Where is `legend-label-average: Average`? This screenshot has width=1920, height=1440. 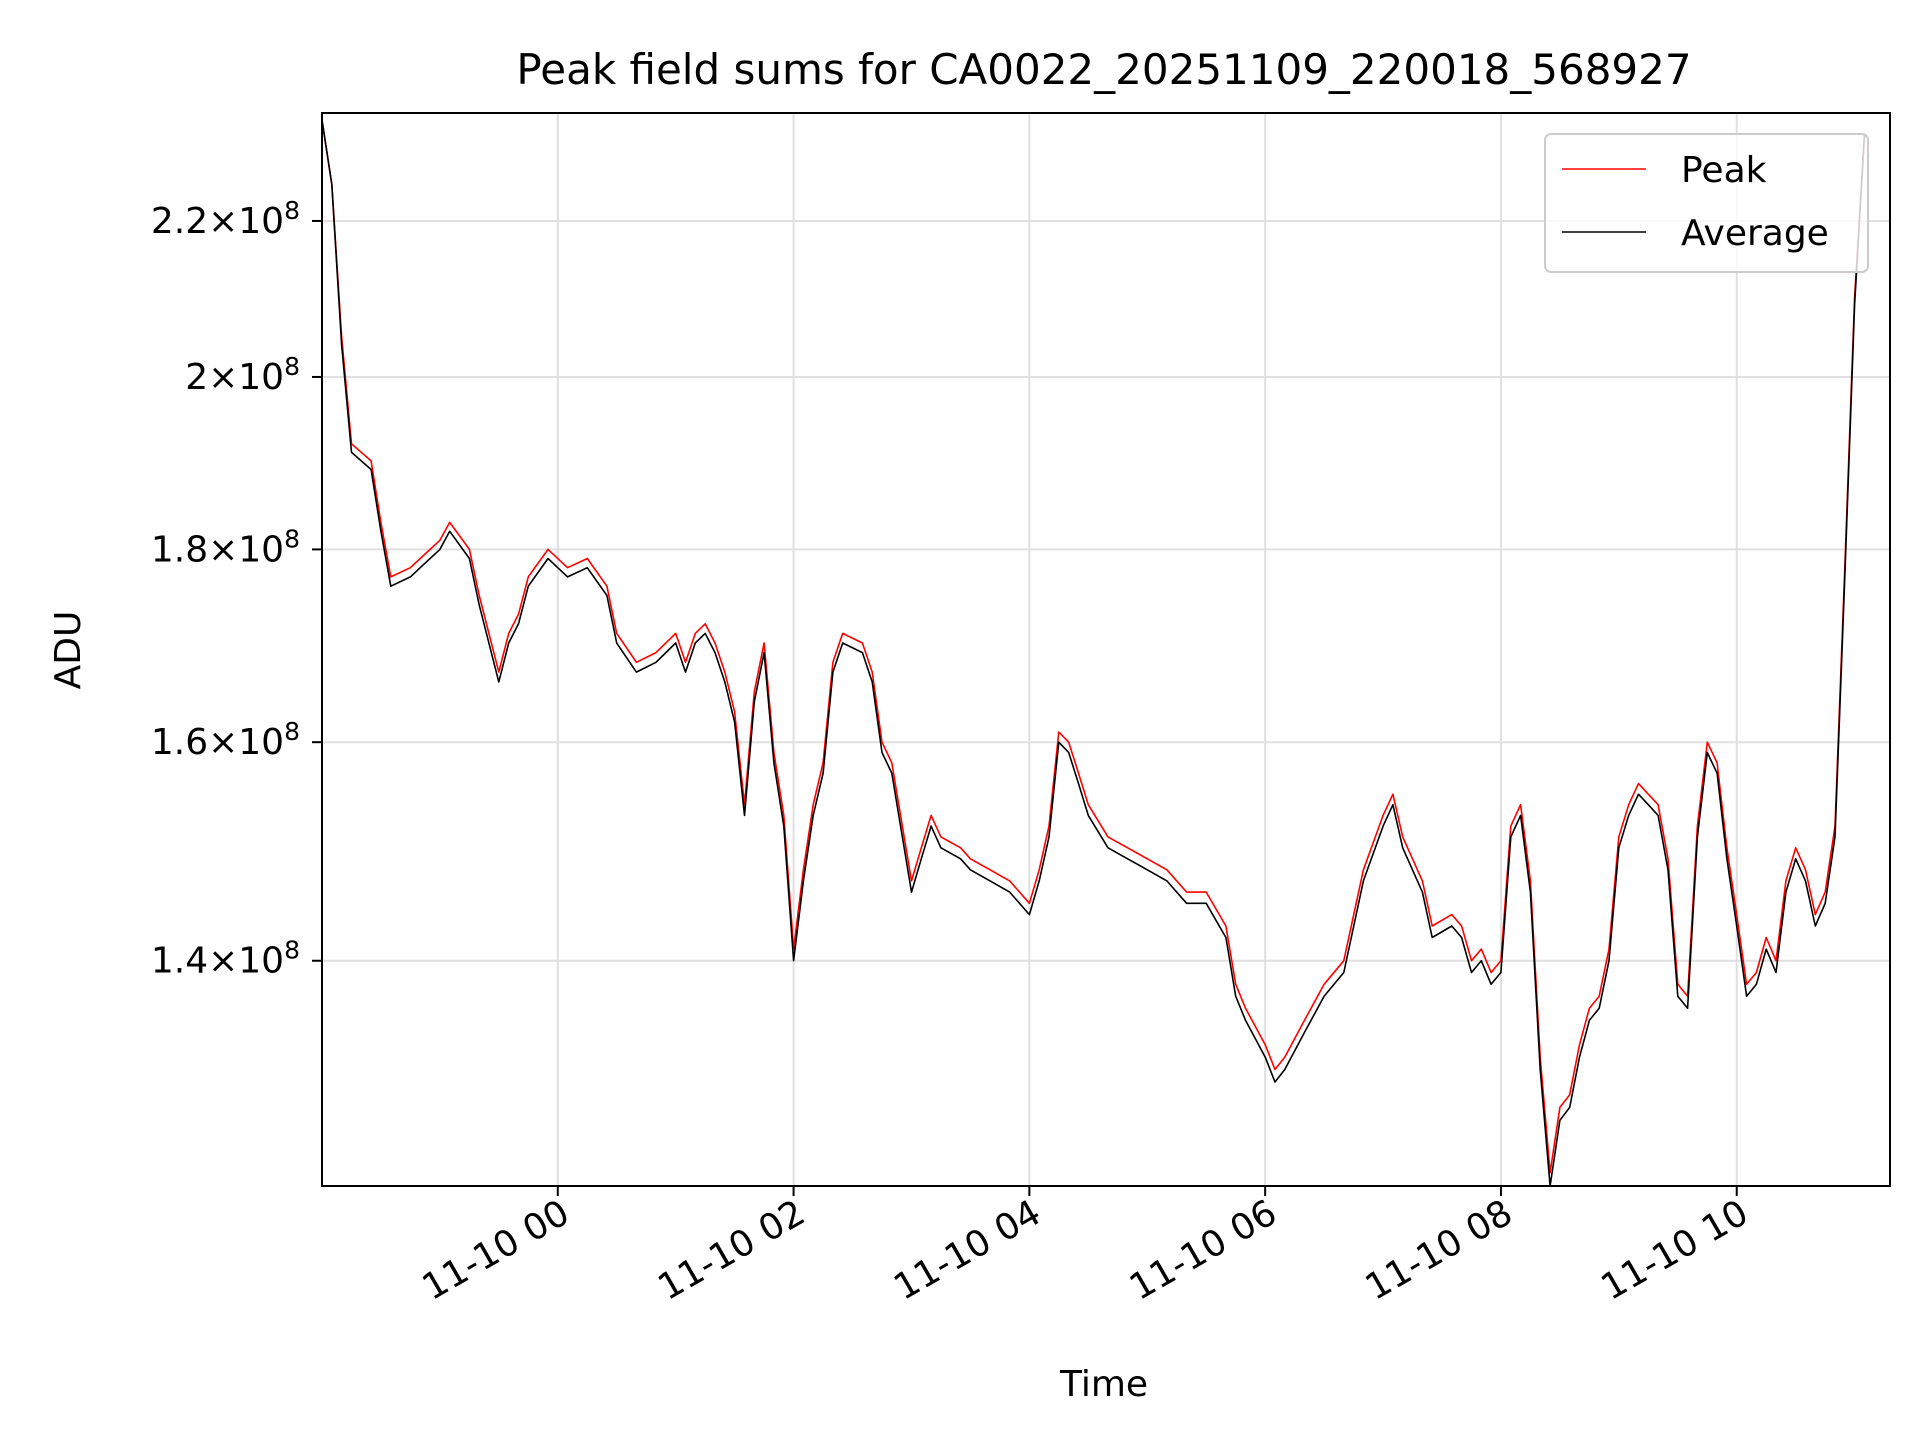 legend-label-average: Average is located at coordinates (1755, 233).